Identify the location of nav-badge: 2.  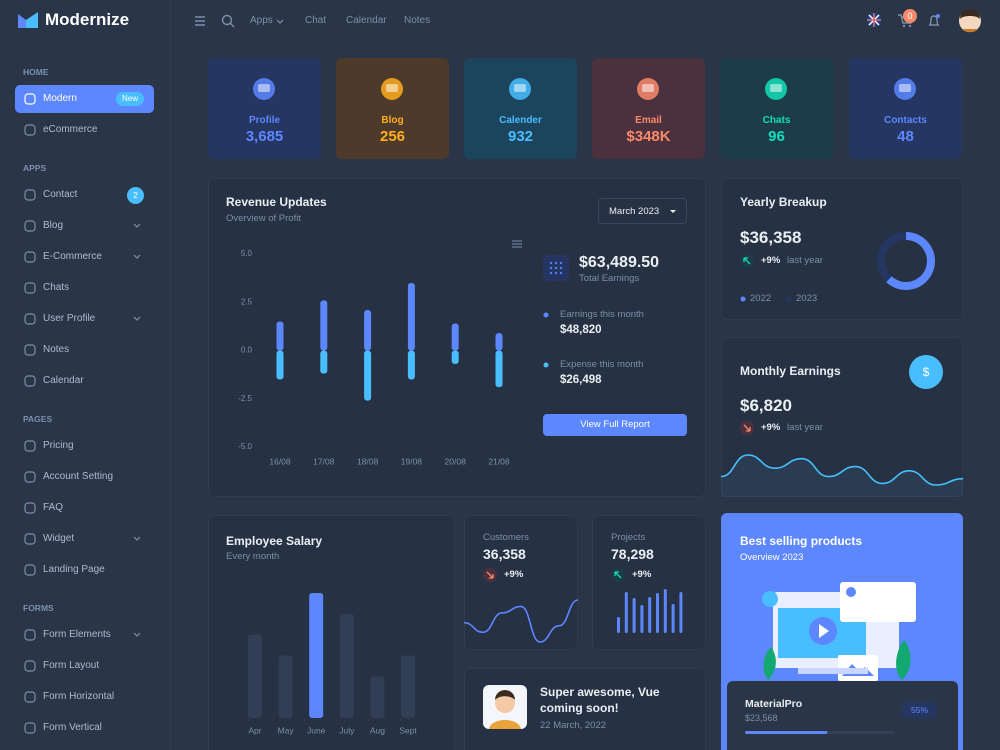
(135, 195).